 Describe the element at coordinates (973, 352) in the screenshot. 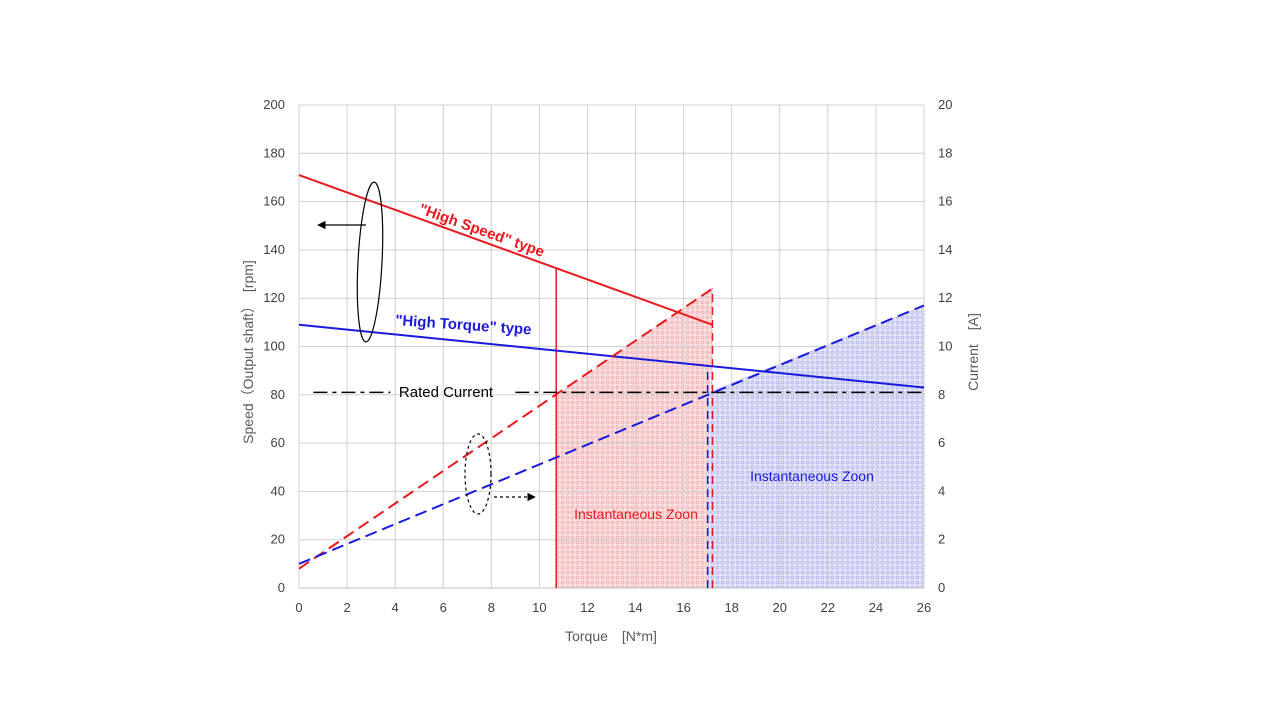

I see `y2-axis-title: Current [A]` at that location.